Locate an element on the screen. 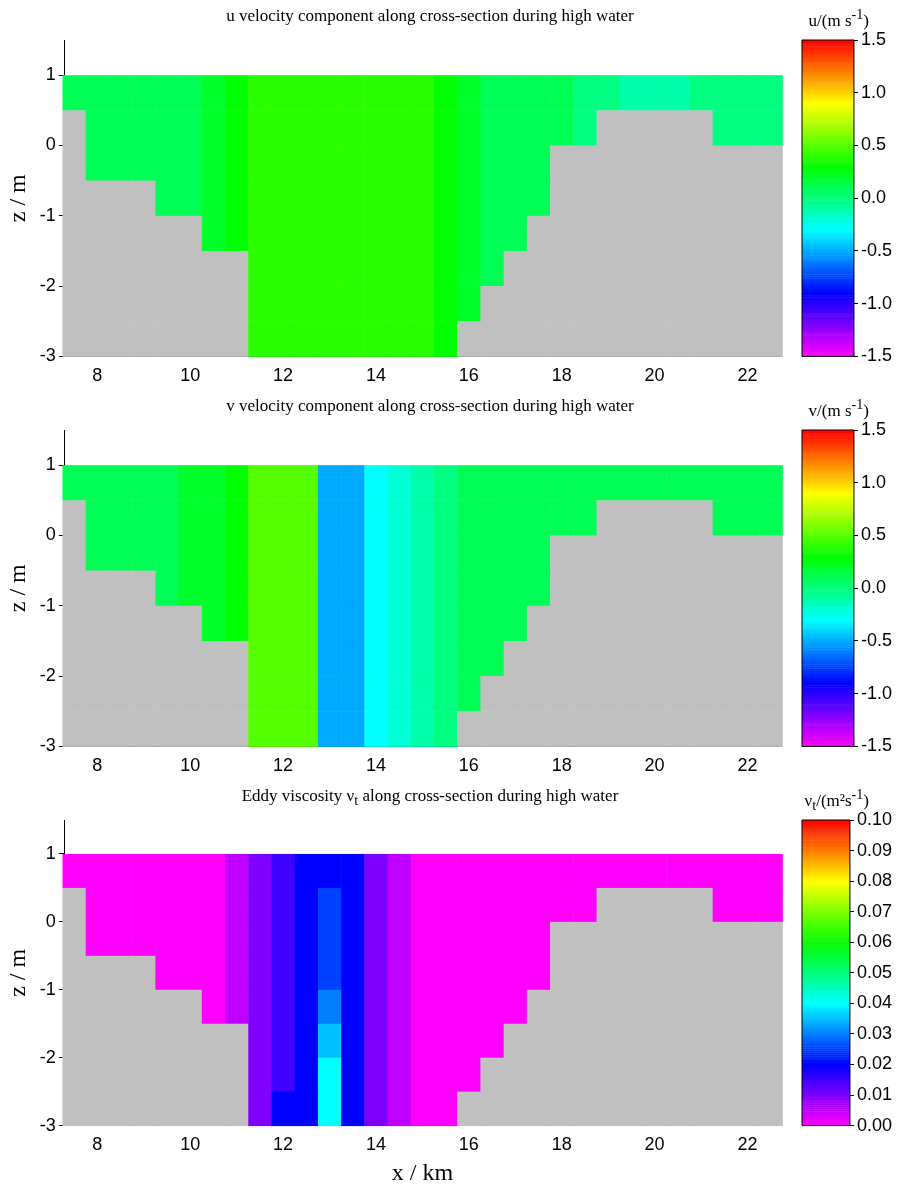  chart-title: u velocity component along cross-section during high water is located at coordinates (430, 16).